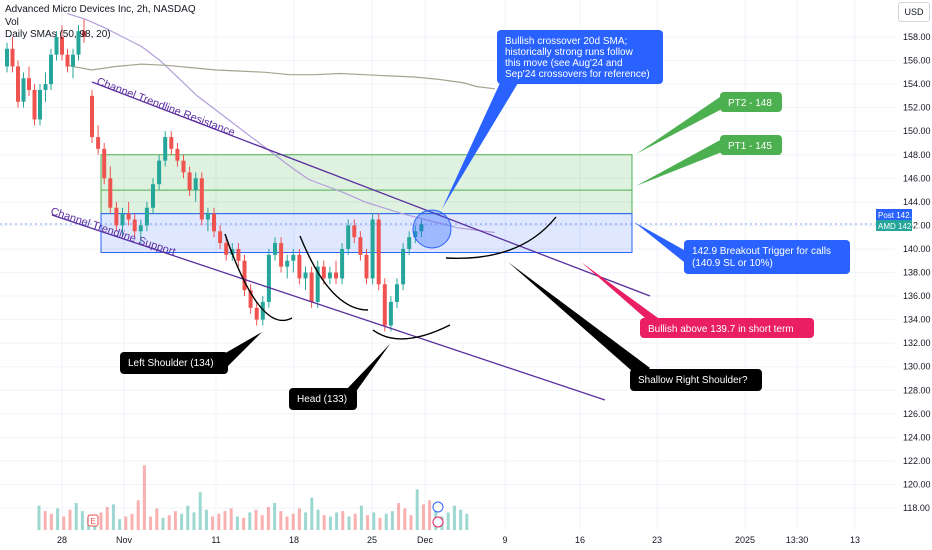 This screenshot has width=932, height=550. What do you see at coordinates (914, 12) in the screenshot?
I see `currency-button: USD` at bounding box center [914, 12].